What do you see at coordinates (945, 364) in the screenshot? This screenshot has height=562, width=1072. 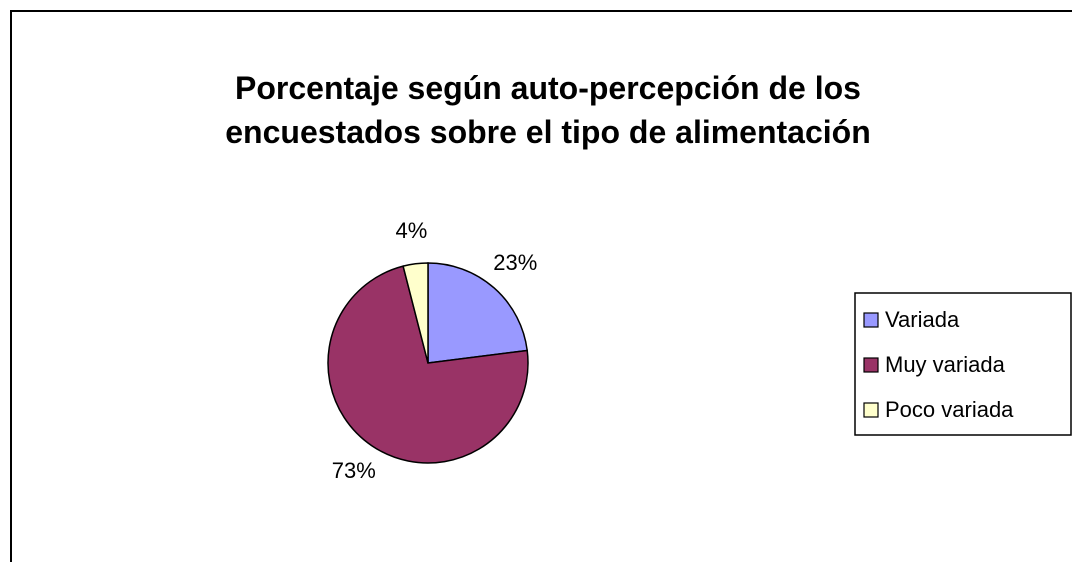 I see `legend-label: Muy variada` at bounding box center [945, 364].